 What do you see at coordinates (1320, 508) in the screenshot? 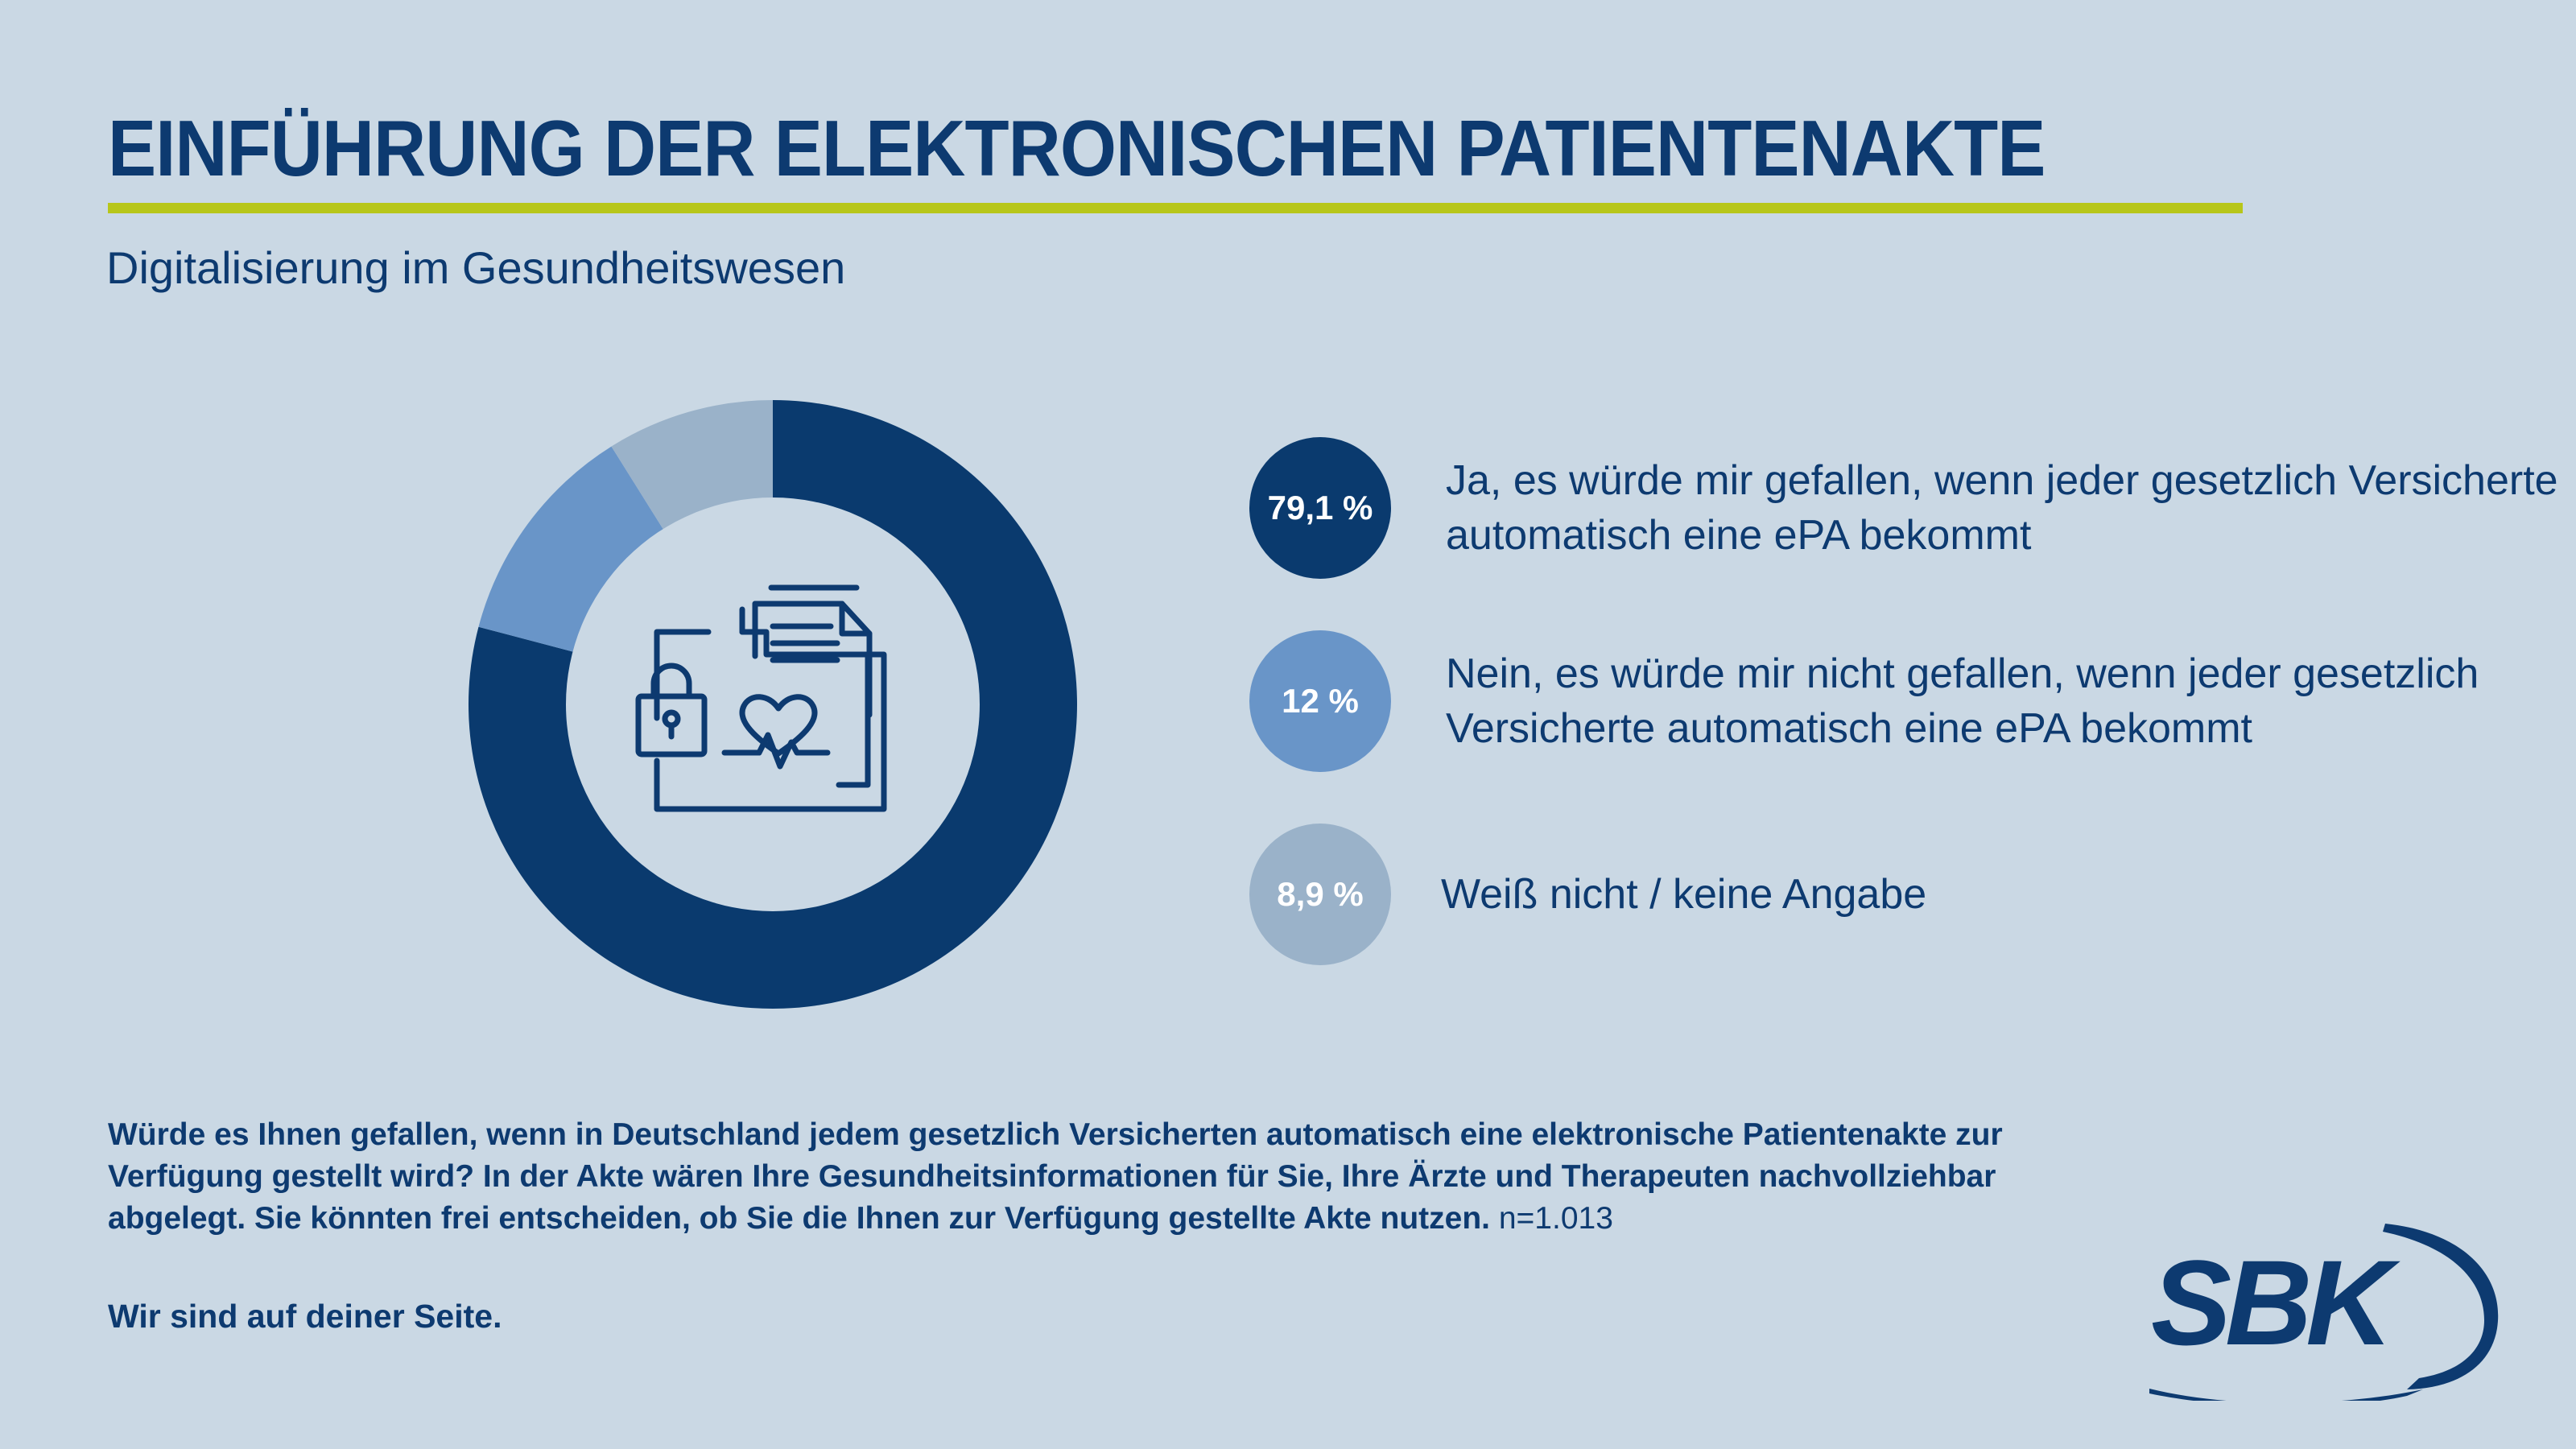
I see `legend-badge: 79,1 %` at bounding box center [1320, 508].